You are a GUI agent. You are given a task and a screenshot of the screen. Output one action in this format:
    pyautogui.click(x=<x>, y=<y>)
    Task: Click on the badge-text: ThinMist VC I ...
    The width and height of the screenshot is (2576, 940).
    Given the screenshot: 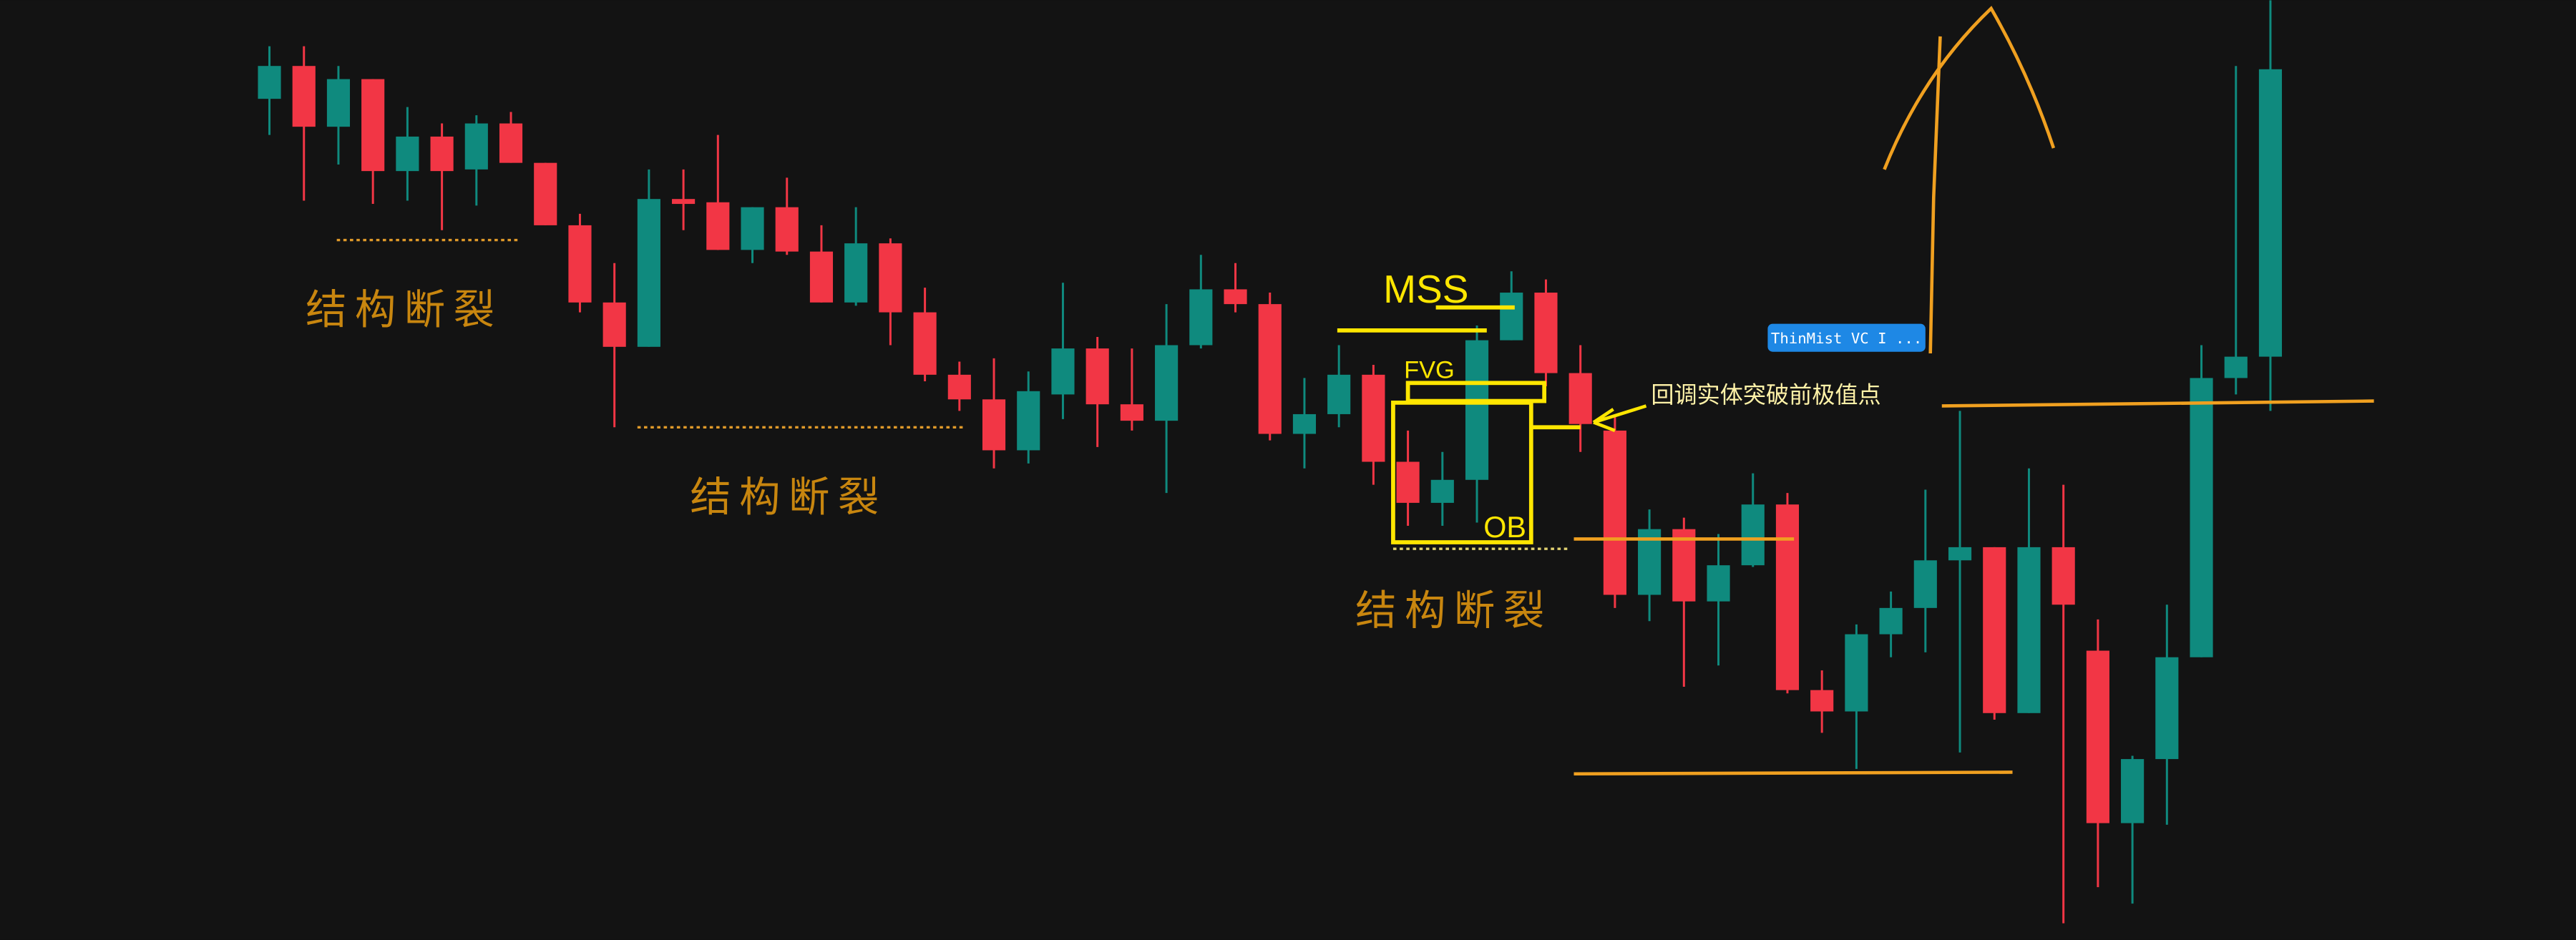 What is the action you would take?
    pyautogui.click(x=1847, y=338)
    